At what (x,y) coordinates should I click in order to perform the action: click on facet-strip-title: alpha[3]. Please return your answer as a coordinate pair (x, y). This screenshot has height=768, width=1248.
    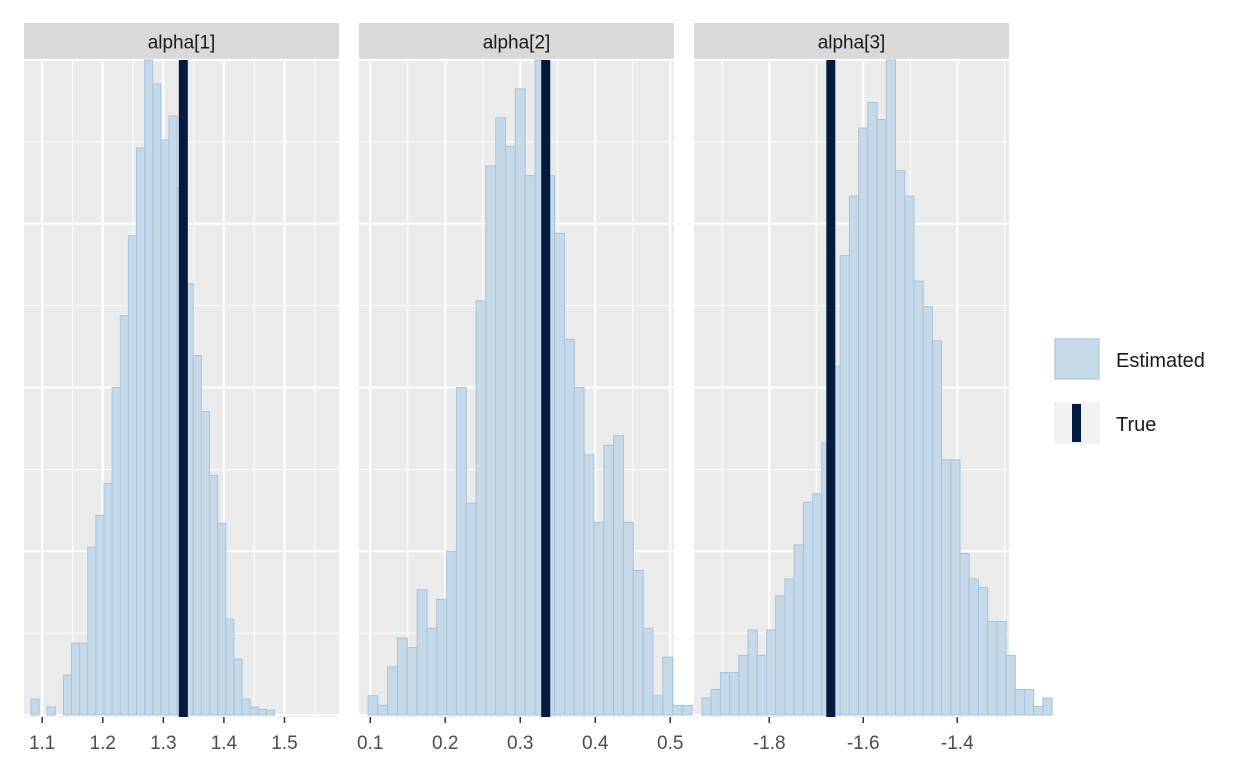
    Looking at the image, I should click on (852, 43).